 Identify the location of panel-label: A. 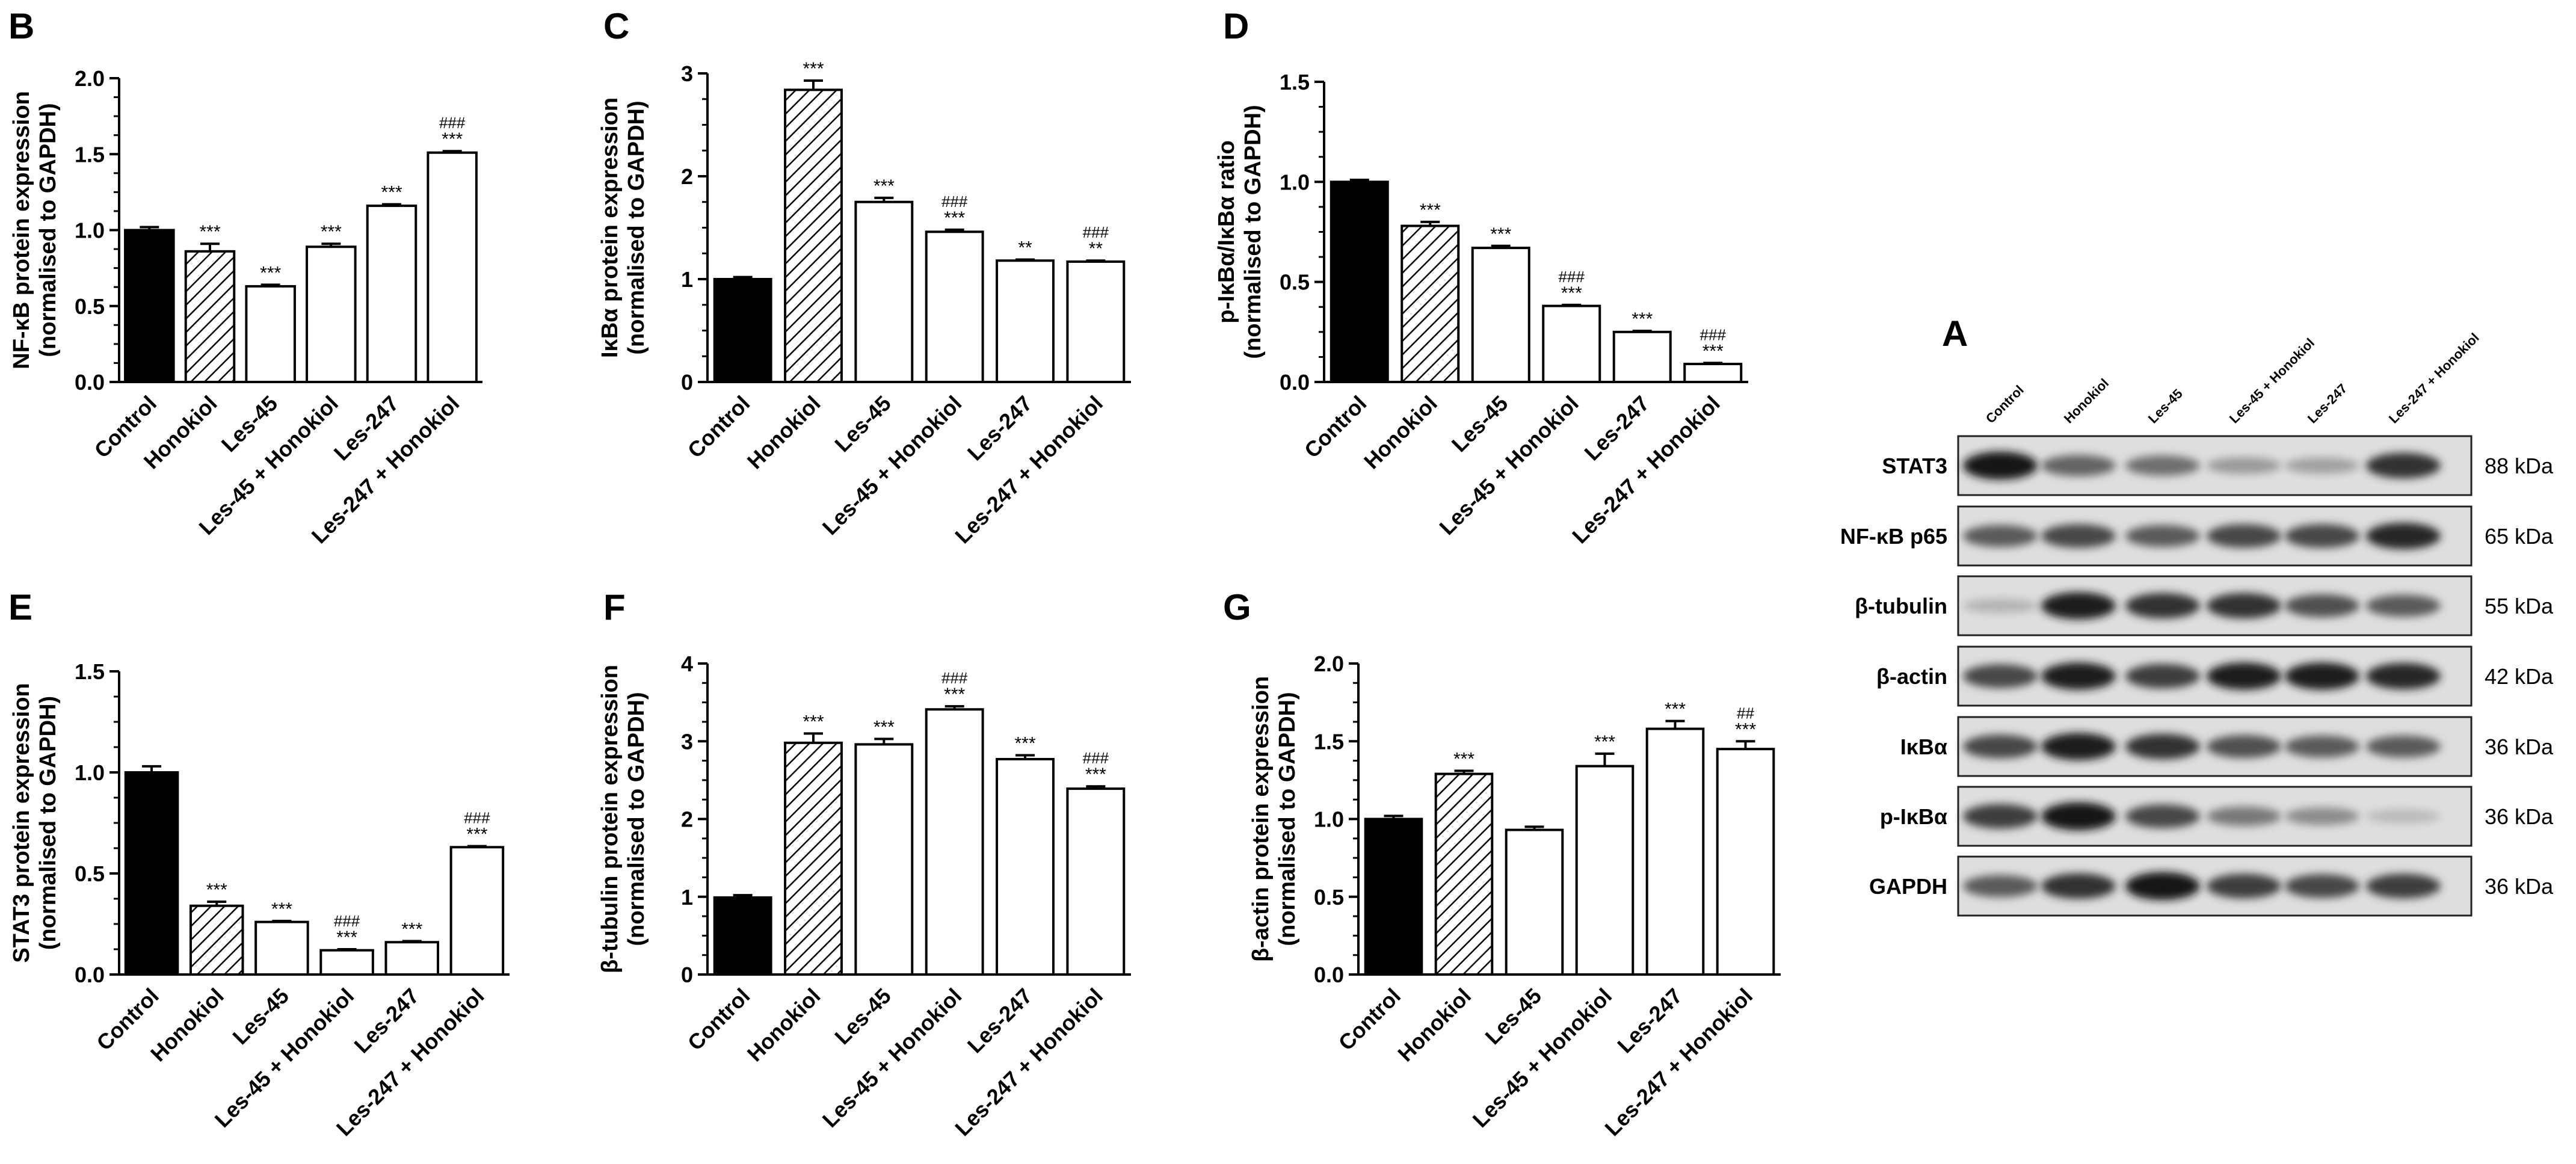
(1955, 334).